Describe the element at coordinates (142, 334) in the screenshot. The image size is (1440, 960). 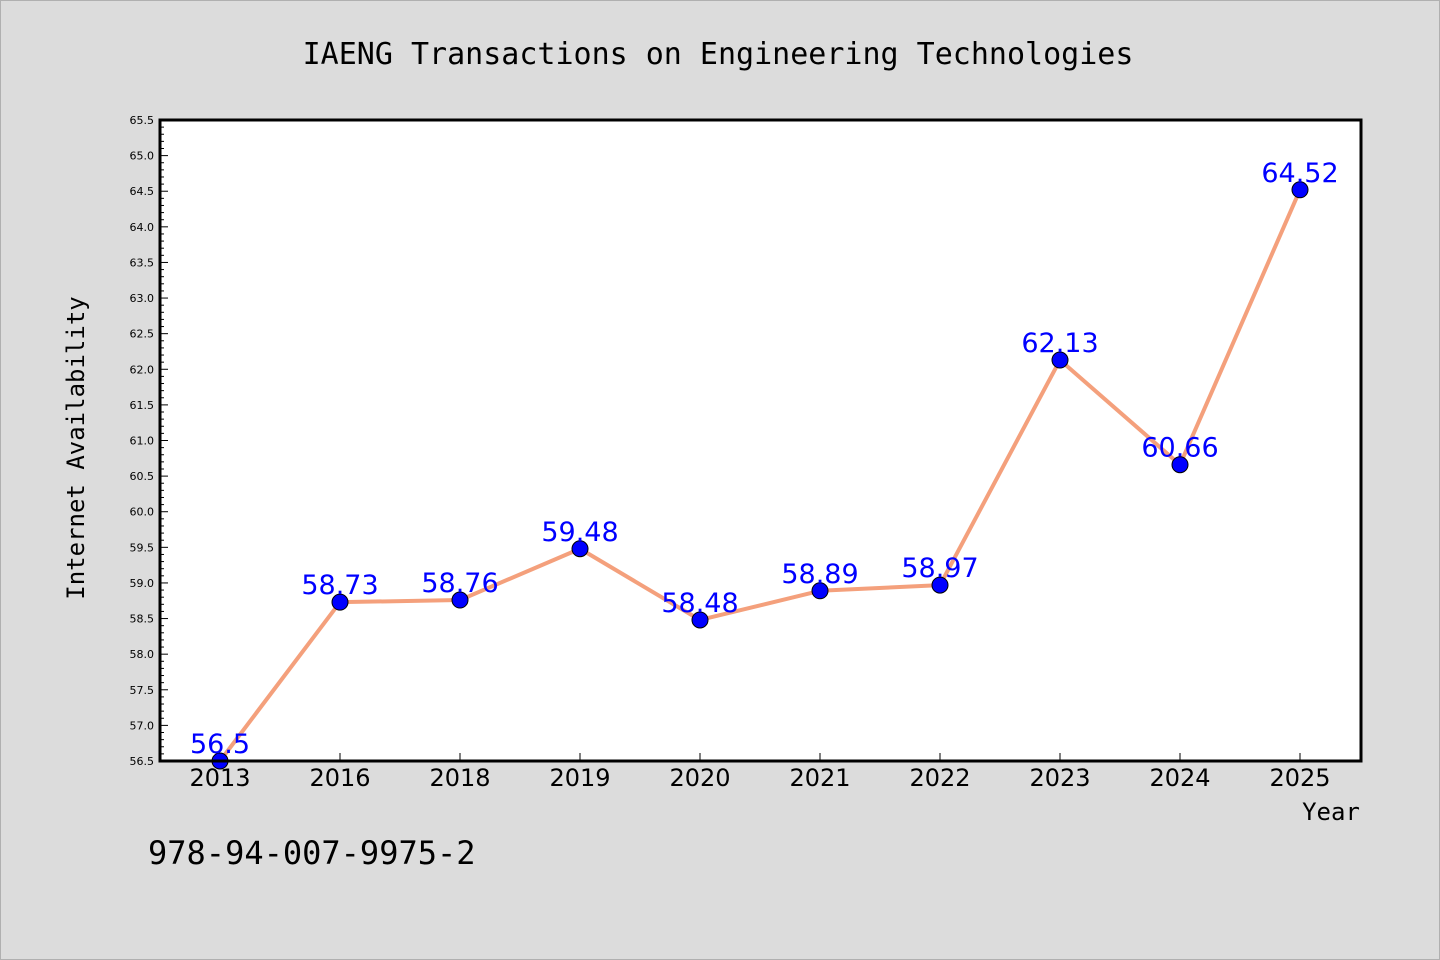
I see `y-tick-label: 62.5` at that location.